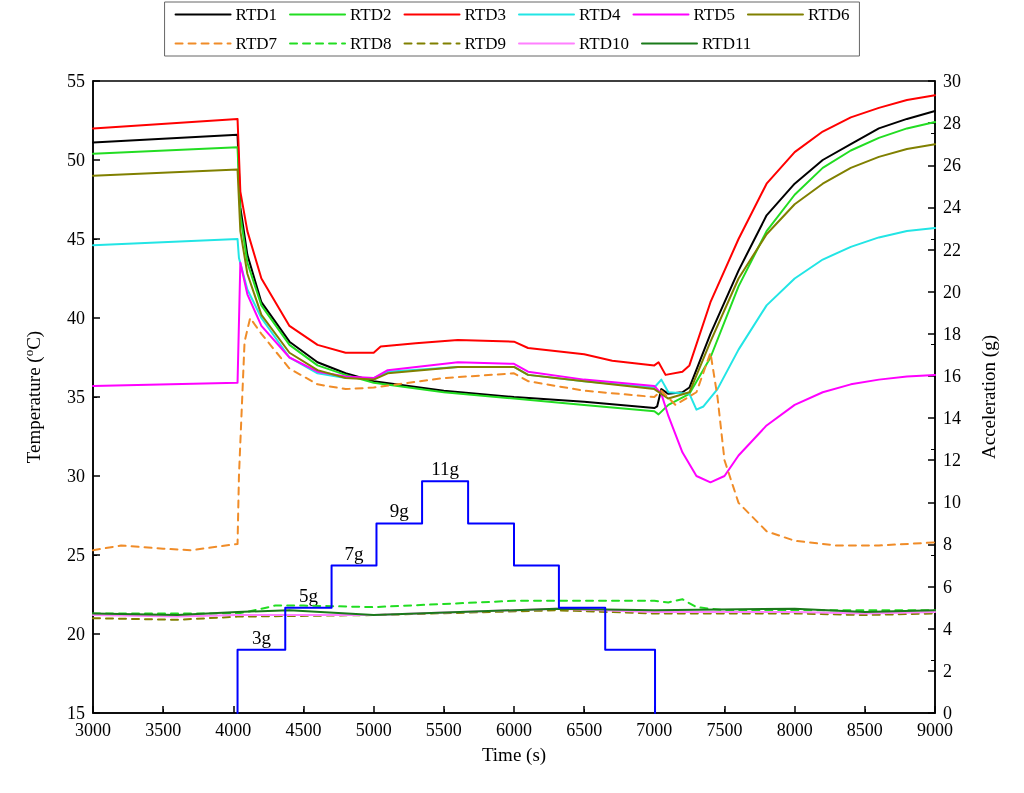 This screenshot has height=793, width=1024. I want to click on legend-label: RTD5, so click(714, 14).